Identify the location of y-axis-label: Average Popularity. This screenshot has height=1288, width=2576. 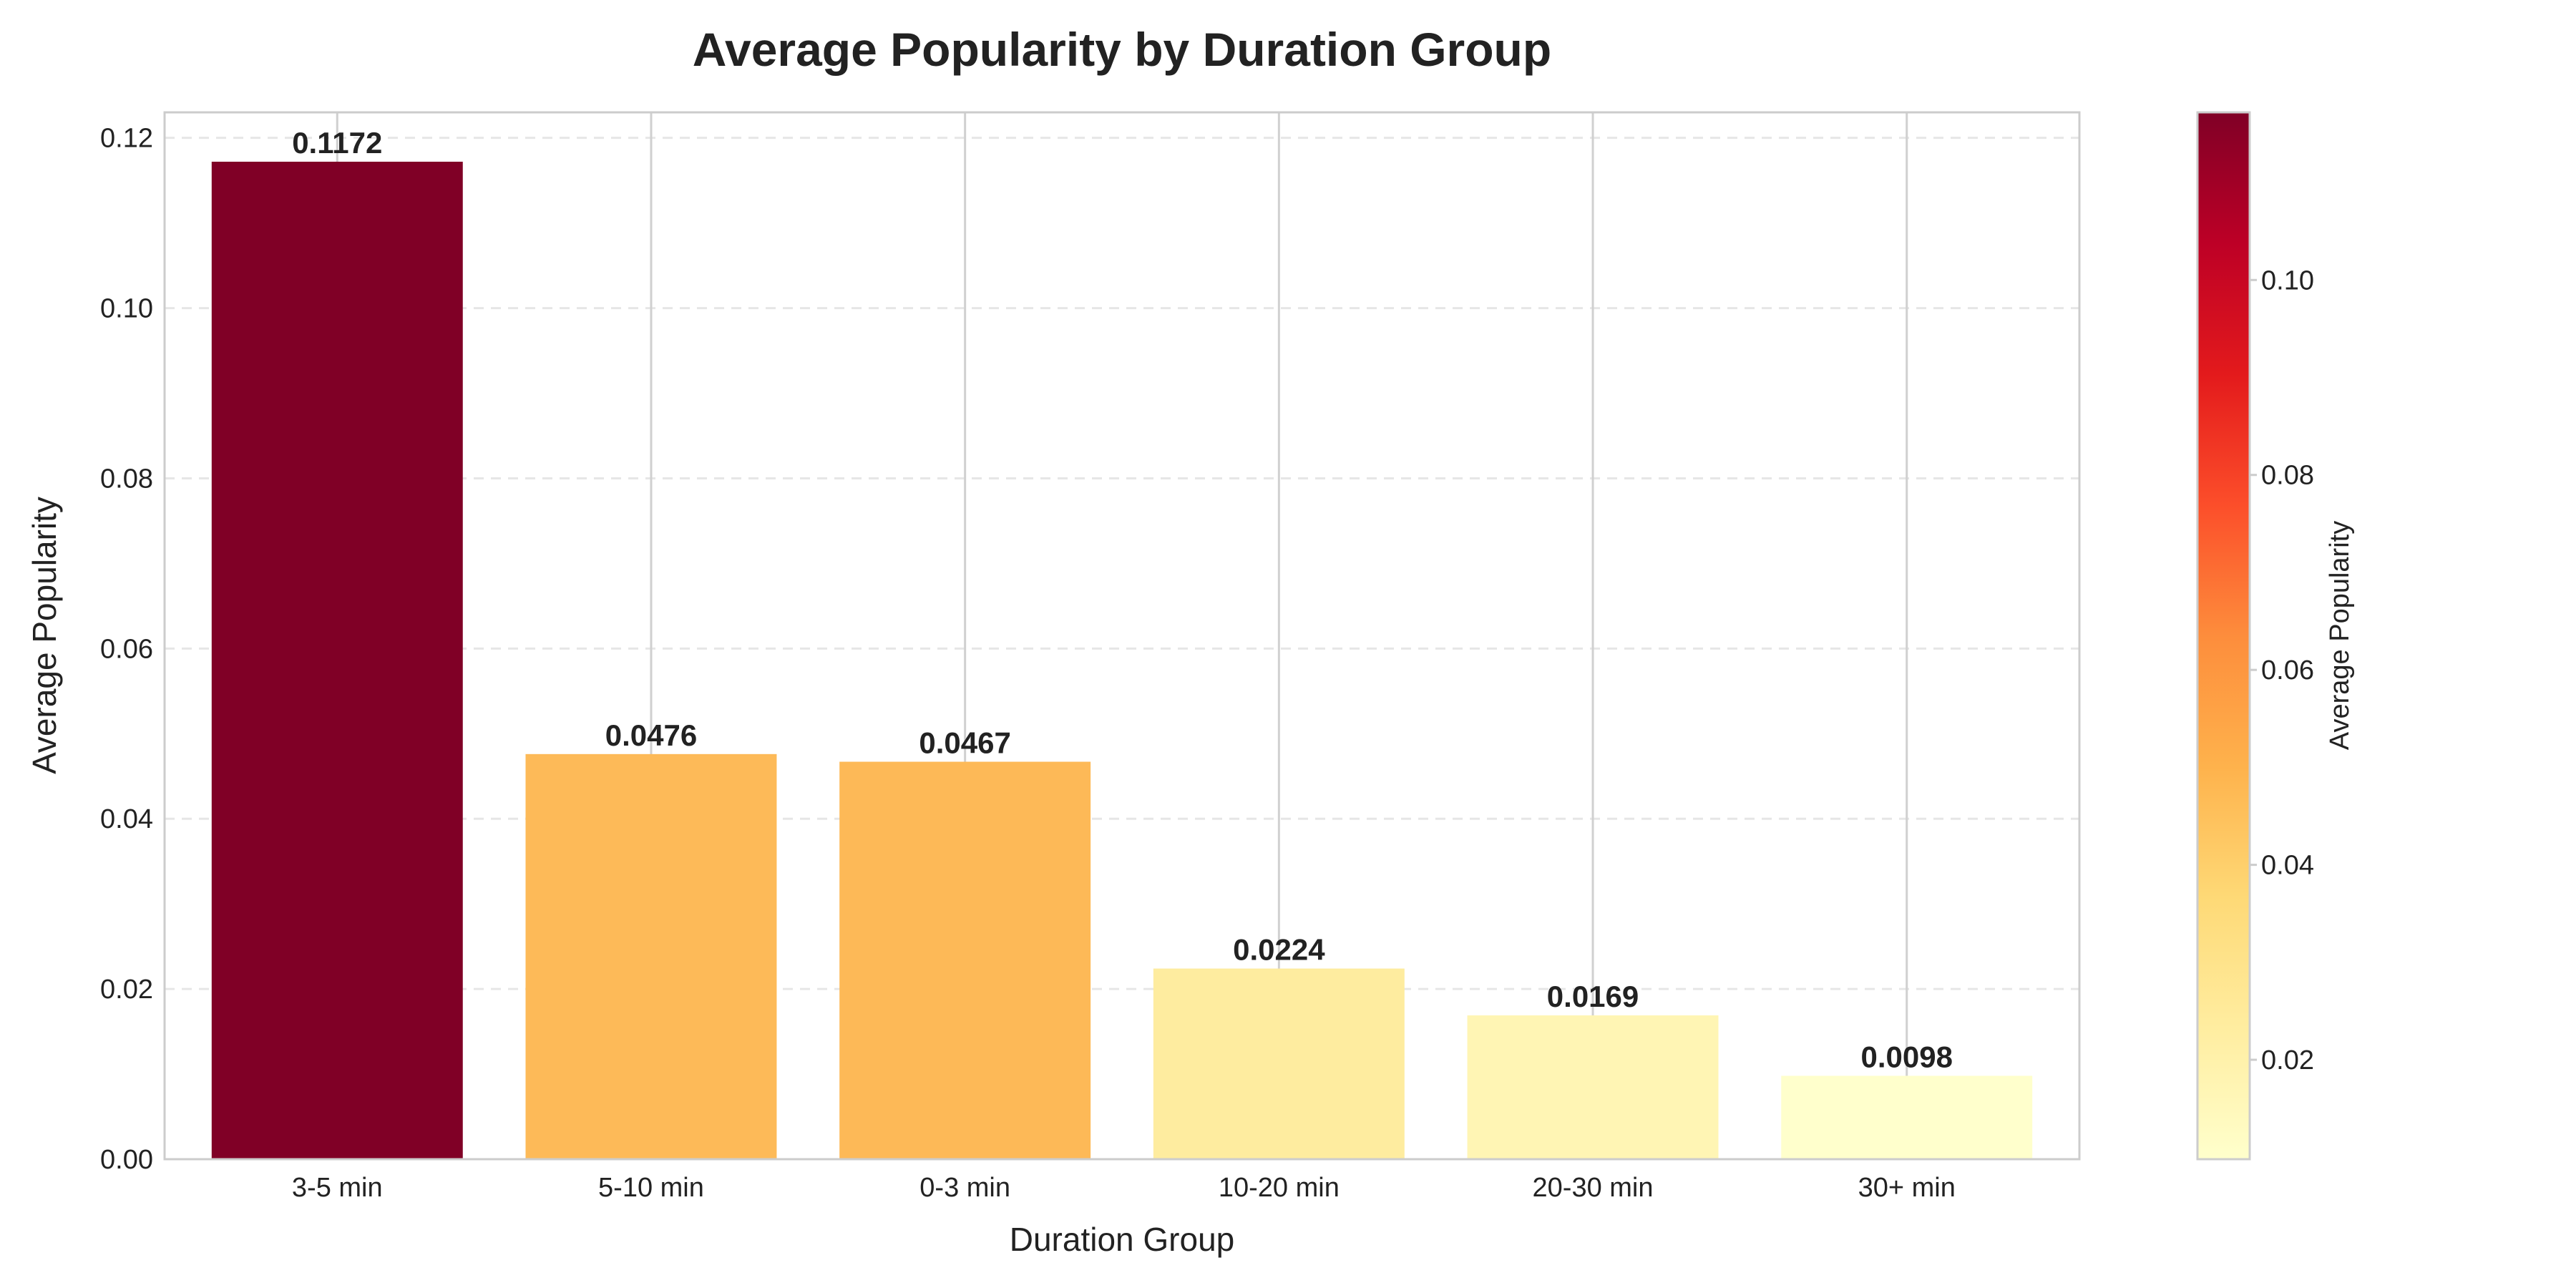
(44, 635).